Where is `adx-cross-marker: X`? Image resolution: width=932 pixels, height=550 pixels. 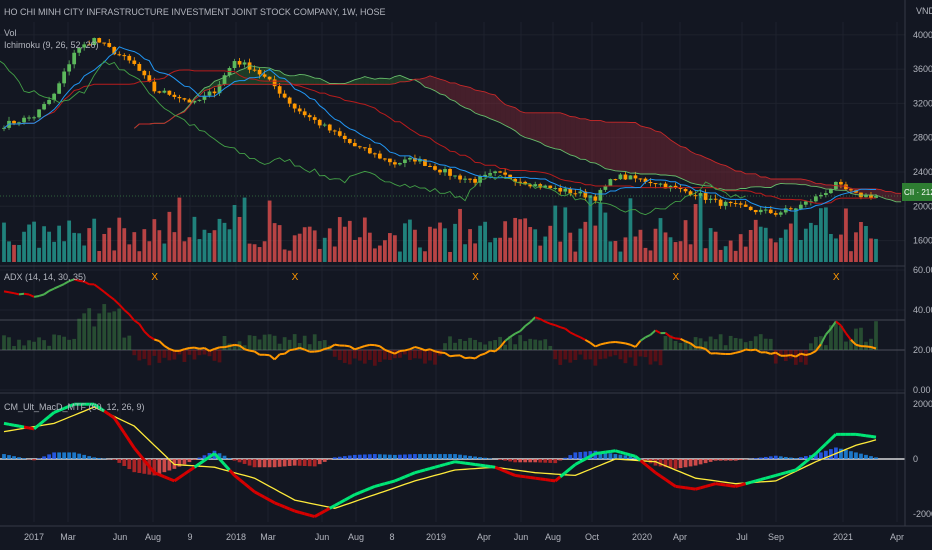 adx-cross-marker: X is located at coordinates (676, 277).